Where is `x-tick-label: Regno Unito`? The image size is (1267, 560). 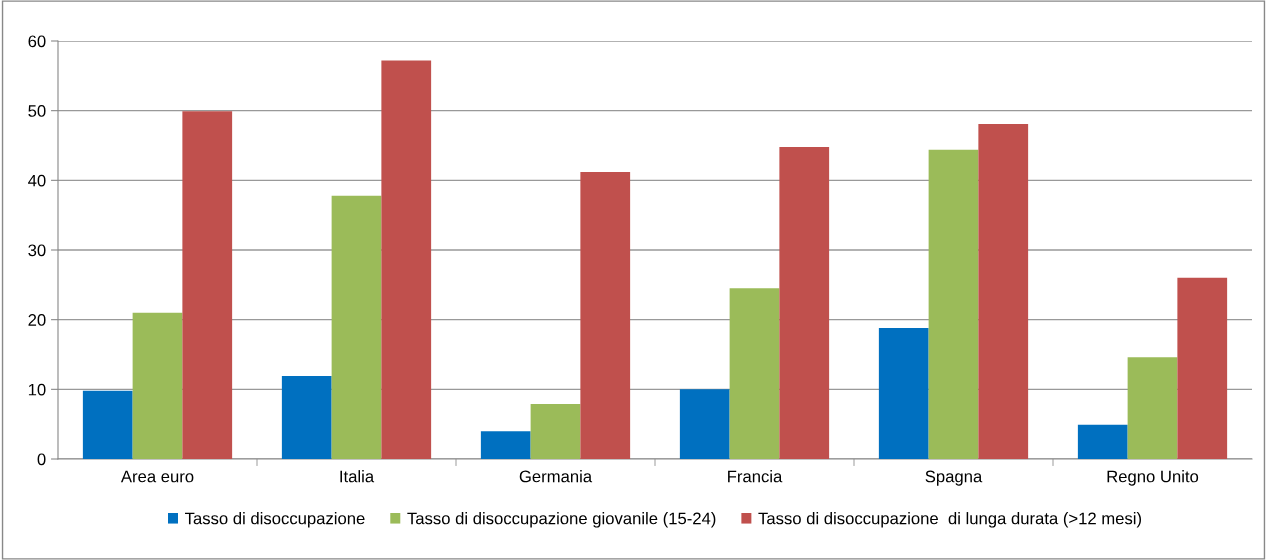
x-tick-label: Regno Unito is located at coordinates (1153, 478).